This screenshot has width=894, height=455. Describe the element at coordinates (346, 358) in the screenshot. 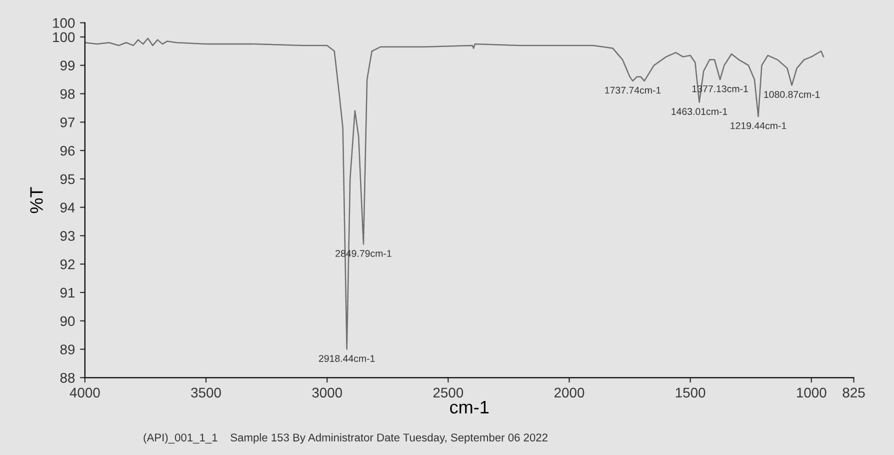

I see `annotation: 2918.44cm-1` at that location.